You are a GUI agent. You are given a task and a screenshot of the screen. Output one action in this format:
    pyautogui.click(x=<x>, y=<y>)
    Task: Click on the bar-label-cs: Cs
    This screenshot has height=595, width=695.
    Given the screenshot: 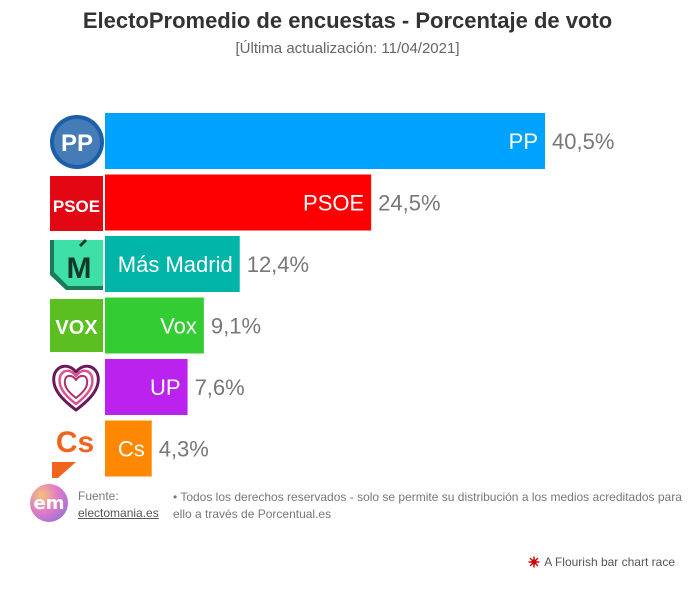 What is the action you would take?
    pyautogui.click(x=131, y=449)
    